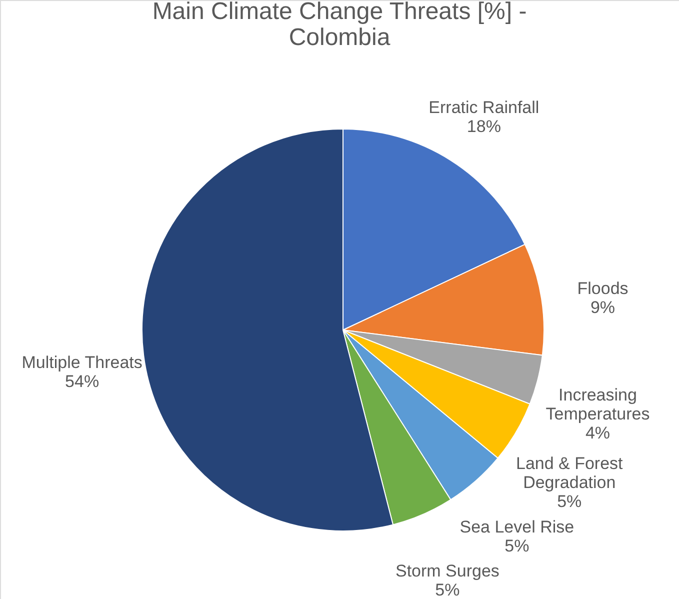  Describe the element at coordinates (82, 362) in the screenshot. I see `slice-label: Multiple Threats` at that location.